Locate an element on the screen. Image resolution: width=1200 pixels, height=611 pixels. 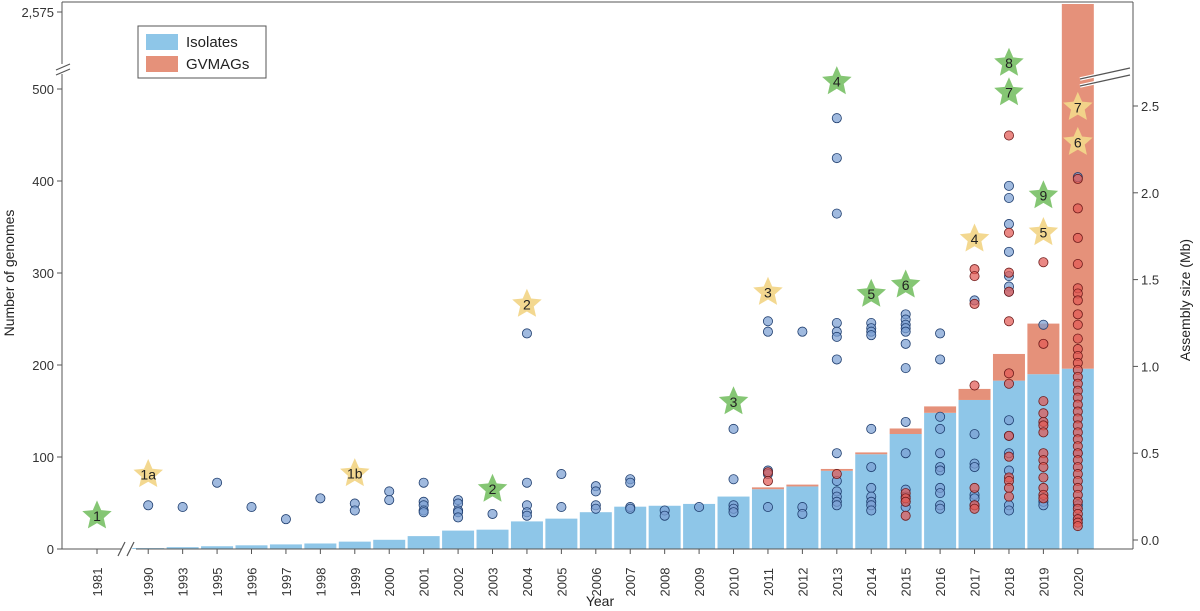
bar-gvmags-2020 is located at coordinates (1077, 186).